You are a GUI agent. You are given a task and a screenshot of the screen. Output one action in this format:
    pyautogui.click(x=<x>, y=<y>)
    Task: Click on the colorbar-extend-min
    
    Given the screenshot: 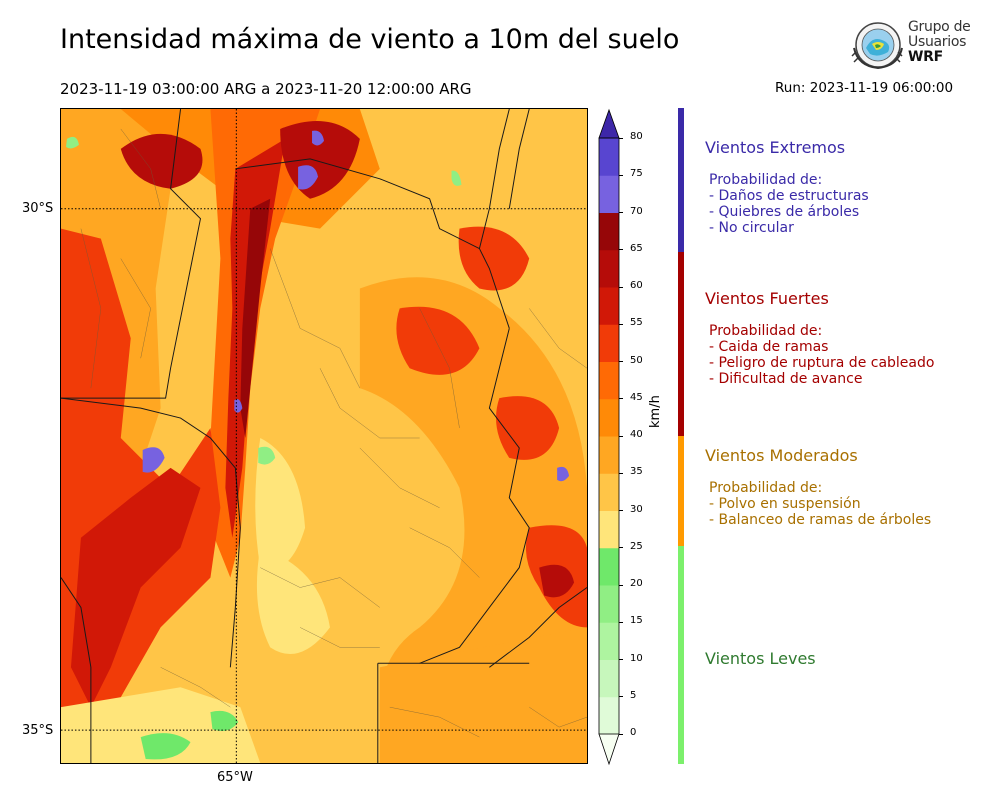 What is the action you would take?
    pyautogui.click(x=609, y=749)
    